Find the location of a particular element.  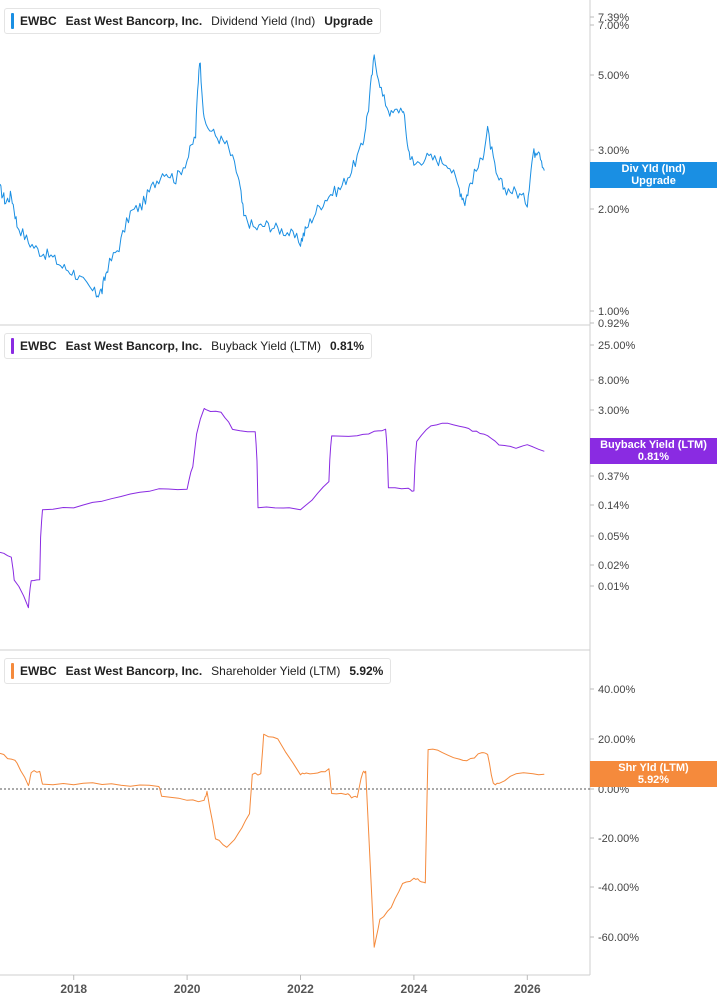

buyback-legend-metric: Buyback Yield (LTM) is located at coordinates (266, 346).